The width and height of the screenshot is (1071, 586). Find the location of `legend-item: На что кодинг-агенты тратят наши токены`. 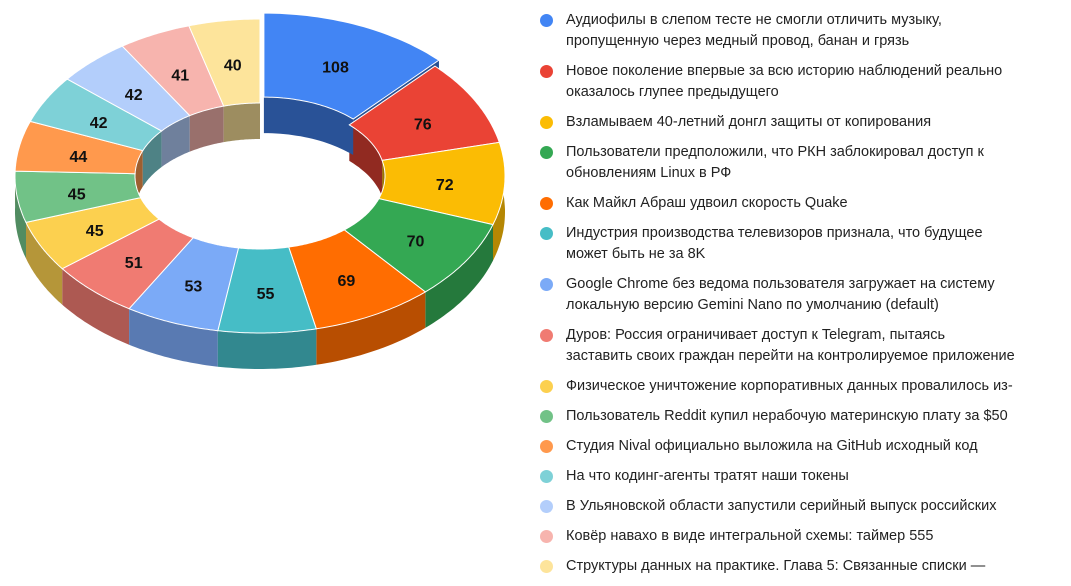

legend-item: На что кодинг-агенты тратят наши токены is located at coordinates (802, 476).